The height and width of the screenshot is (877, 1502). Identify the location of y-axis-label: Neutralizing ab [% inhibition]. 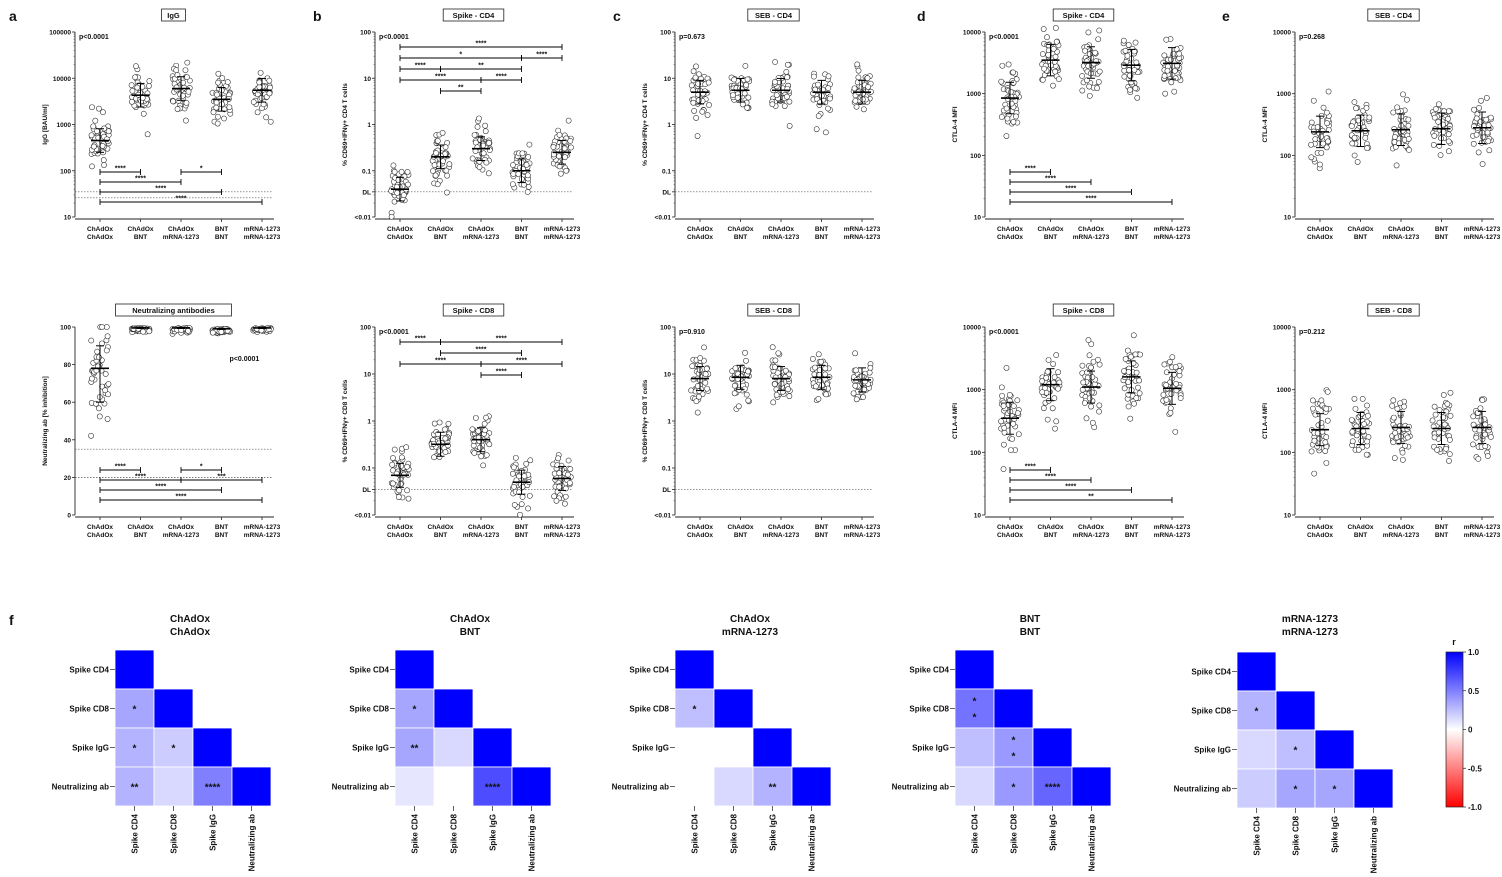
(45, 421).